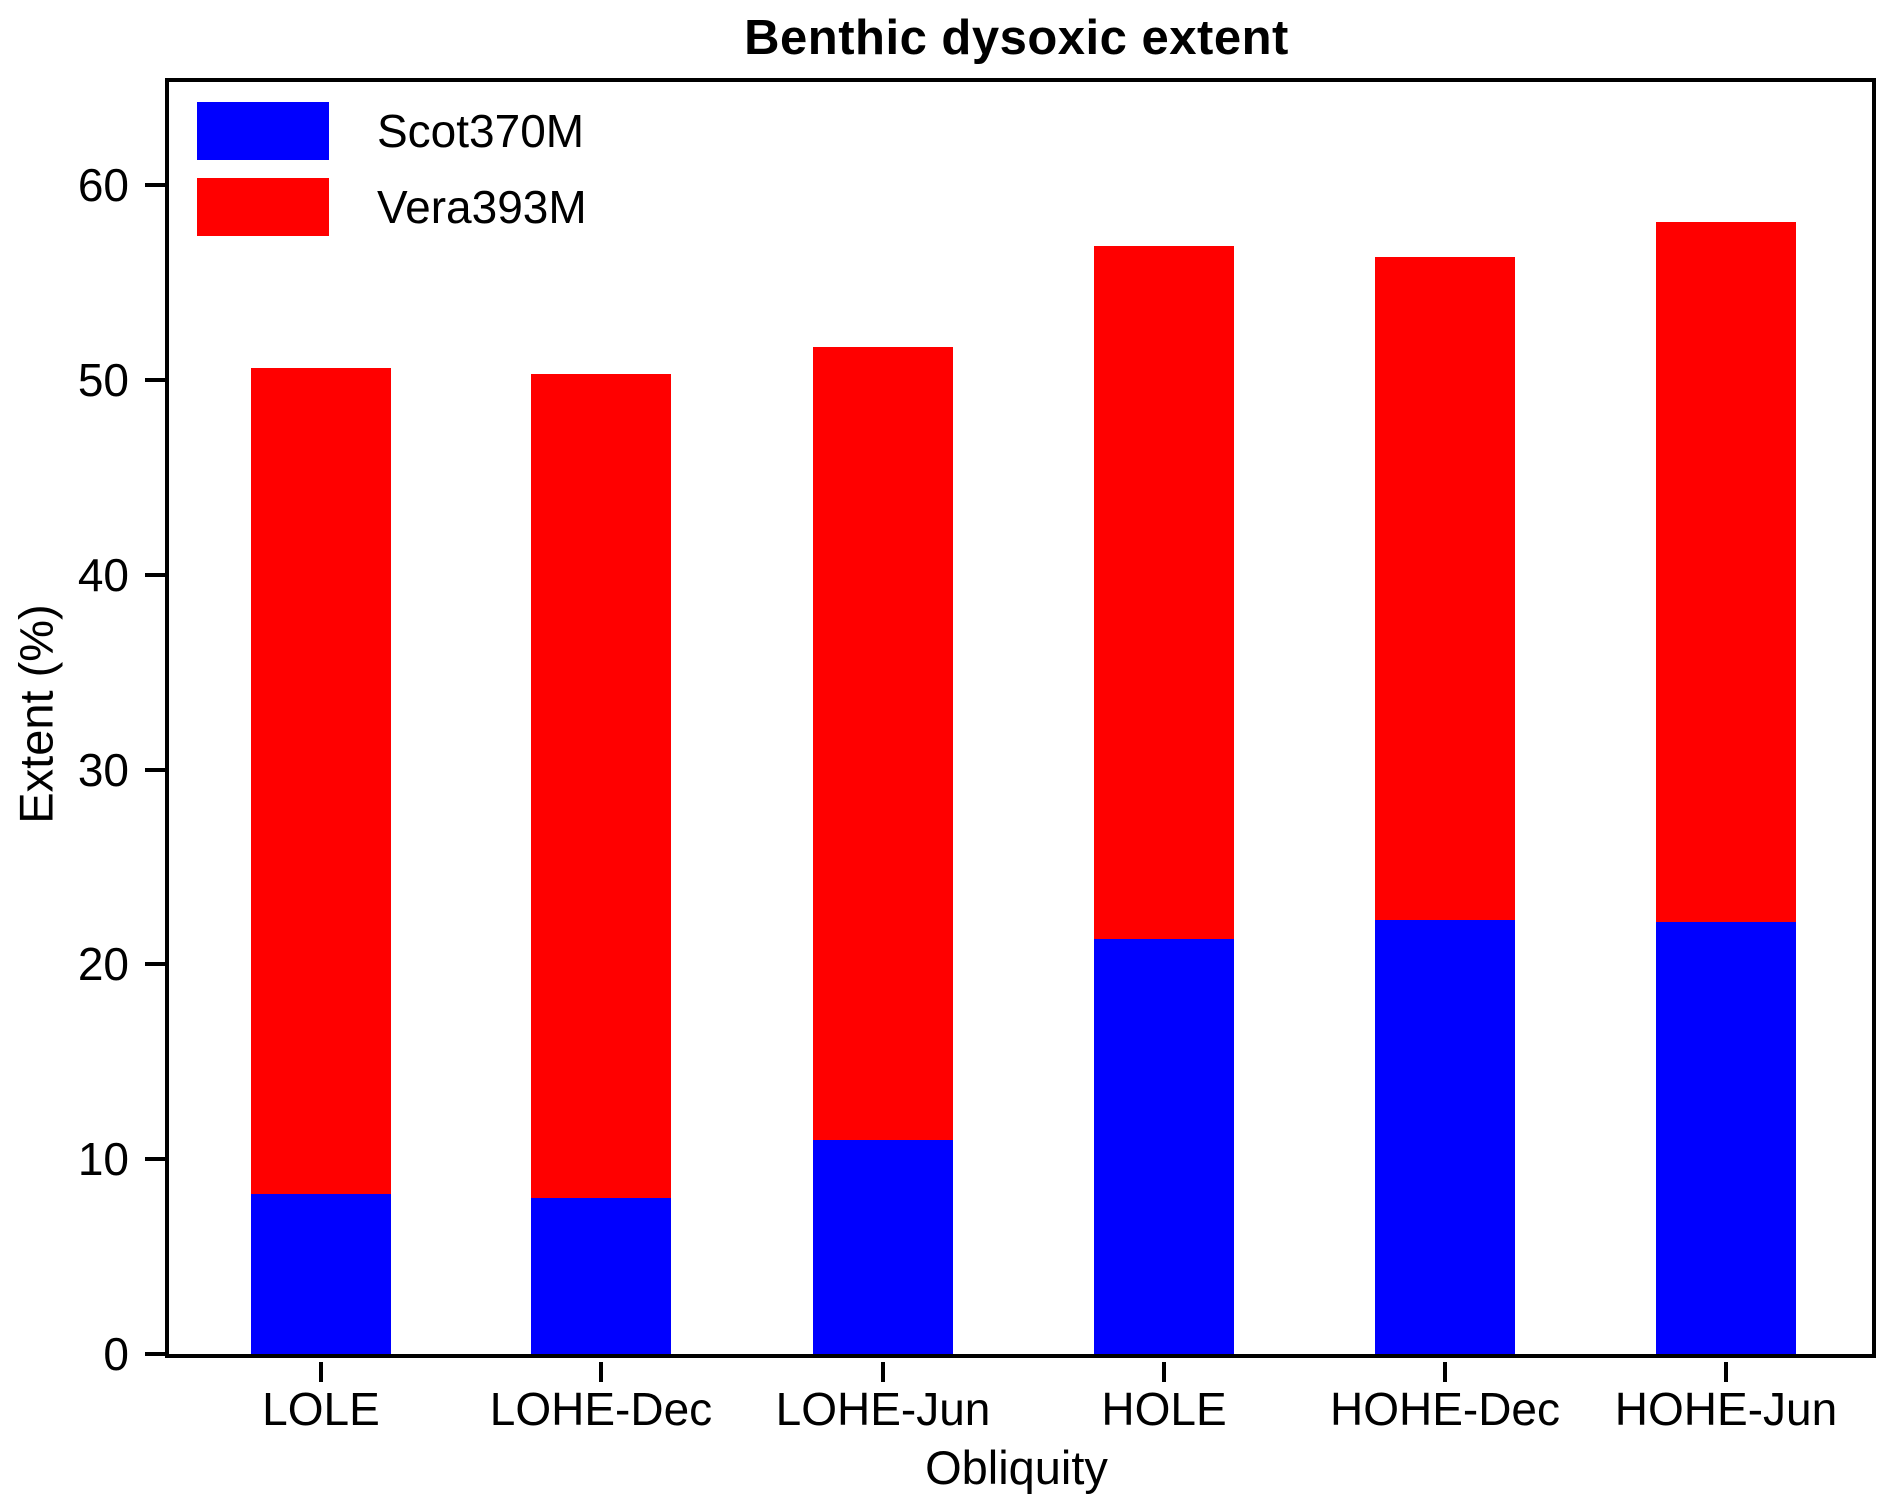 The height and width of the screenshot is (1509, 1892). I want to click on bar-segment-scot370m-lole, so click(321, 1274).